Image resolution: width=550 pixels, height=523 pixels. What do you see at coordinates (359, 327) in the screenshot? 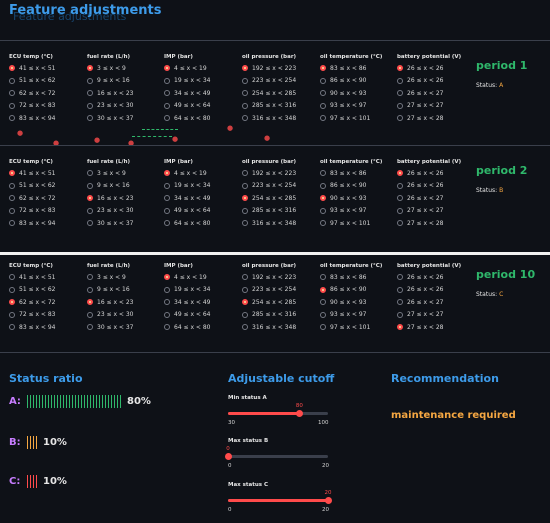
I see `radio-option: 97 ≤ x < 101` at bounding box center [359, 327].